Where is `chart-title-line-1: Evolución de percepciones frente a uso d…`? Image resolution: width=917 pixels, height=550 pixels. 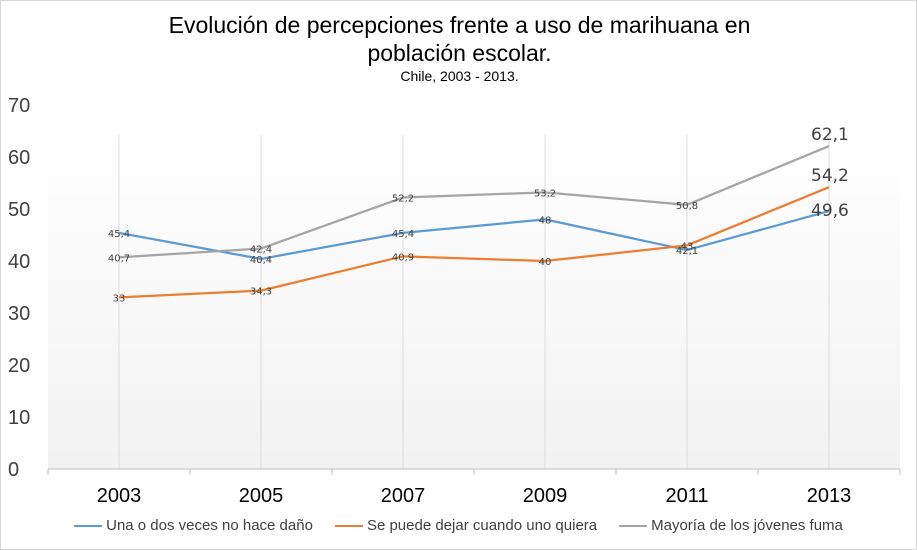 chart-title-line-1: Evolución de percepciones frente a uso d… is located at coordinates (459, 25).